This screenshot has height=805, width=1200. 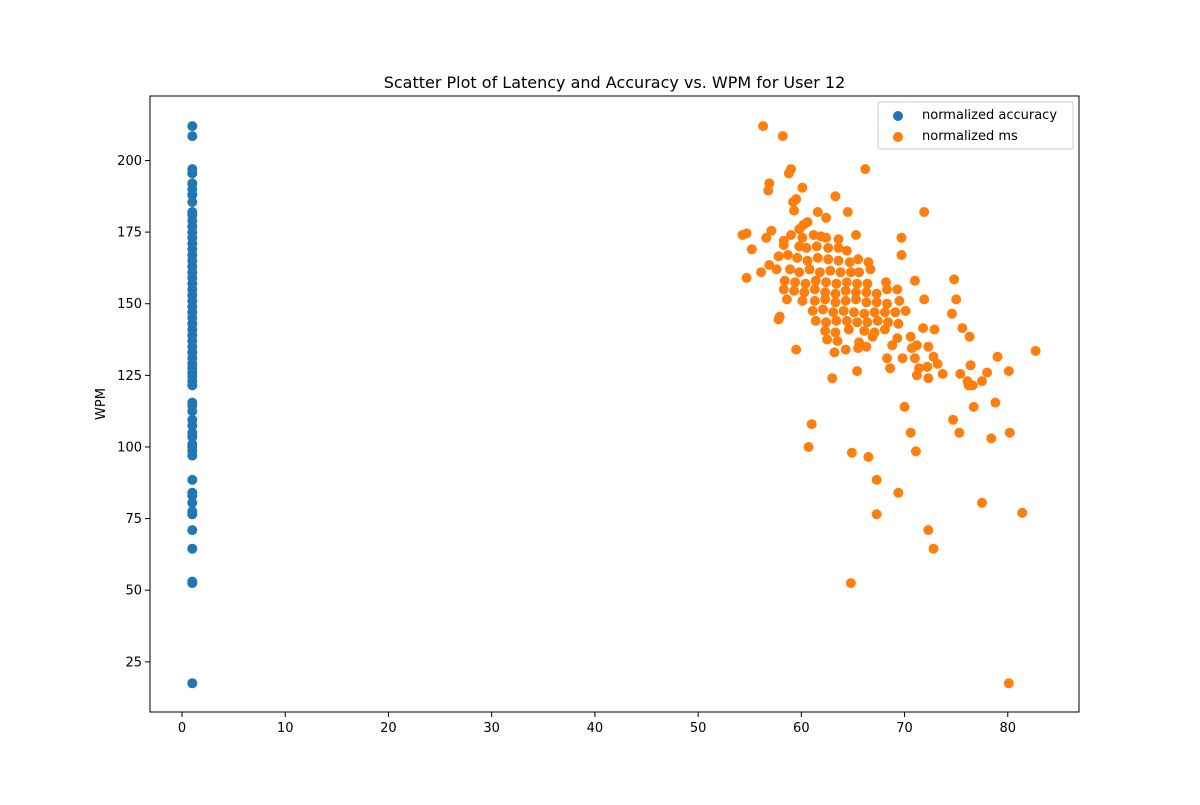 I want to click on legend-label-normalized-ms: normalized ms, so click(x=970, y=136).